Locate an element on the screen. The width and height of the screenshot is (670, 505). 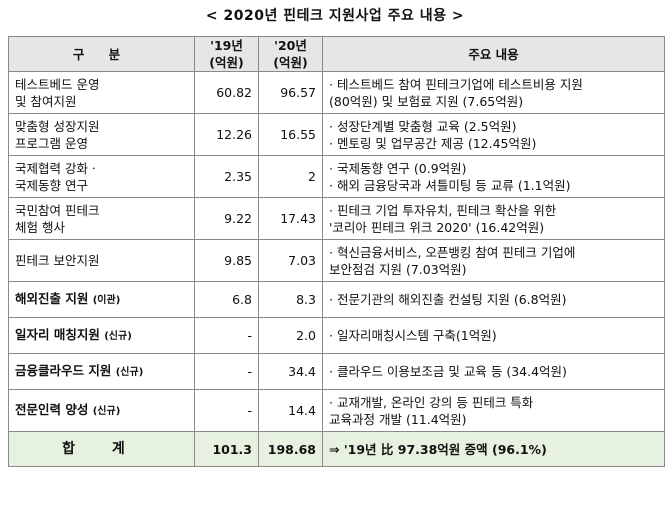
total-2019: 101.3 is located at coordinates (226, 449).